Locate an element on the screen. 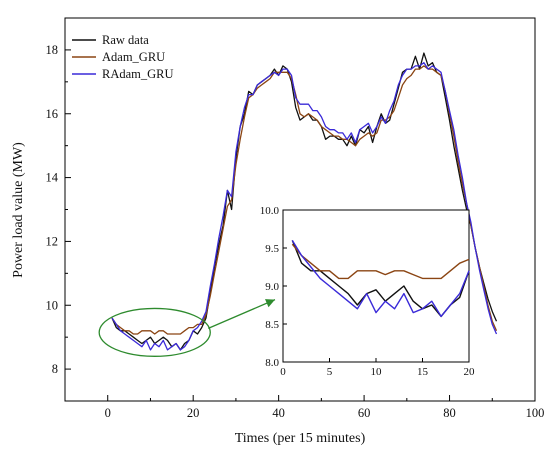 The width and height of the screenshot is (550, 459). inset-y-tick-label: 8.0 is located at coordinates (272, 363).